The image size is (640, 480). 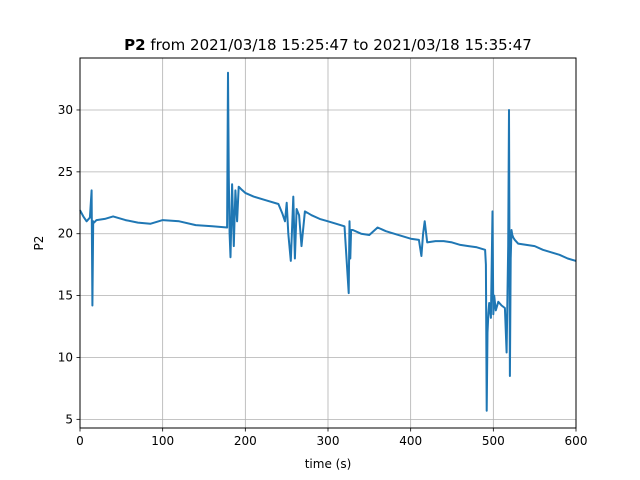 What do you see at coordinates (65, 110) in the screenshot?
I see `y-tick-label: 30` at bounding box center [65, 110].